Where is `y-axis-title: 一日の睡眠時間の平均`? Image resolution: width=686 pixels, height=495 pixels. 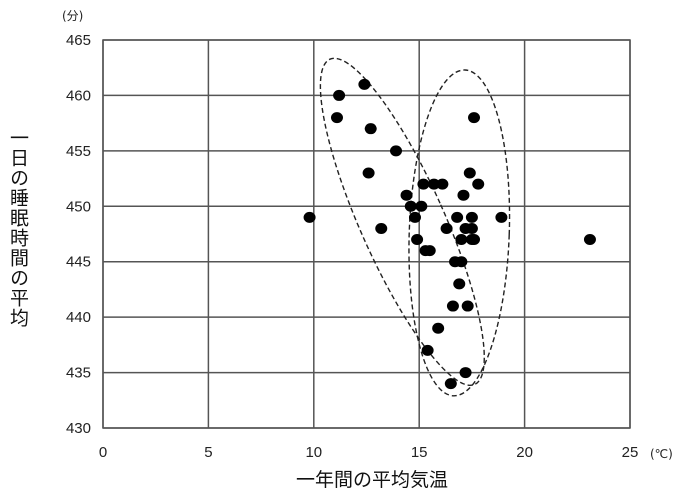 y-axis-title: 一日の睡眠時間の平均 is located at coordinates (18, 228).